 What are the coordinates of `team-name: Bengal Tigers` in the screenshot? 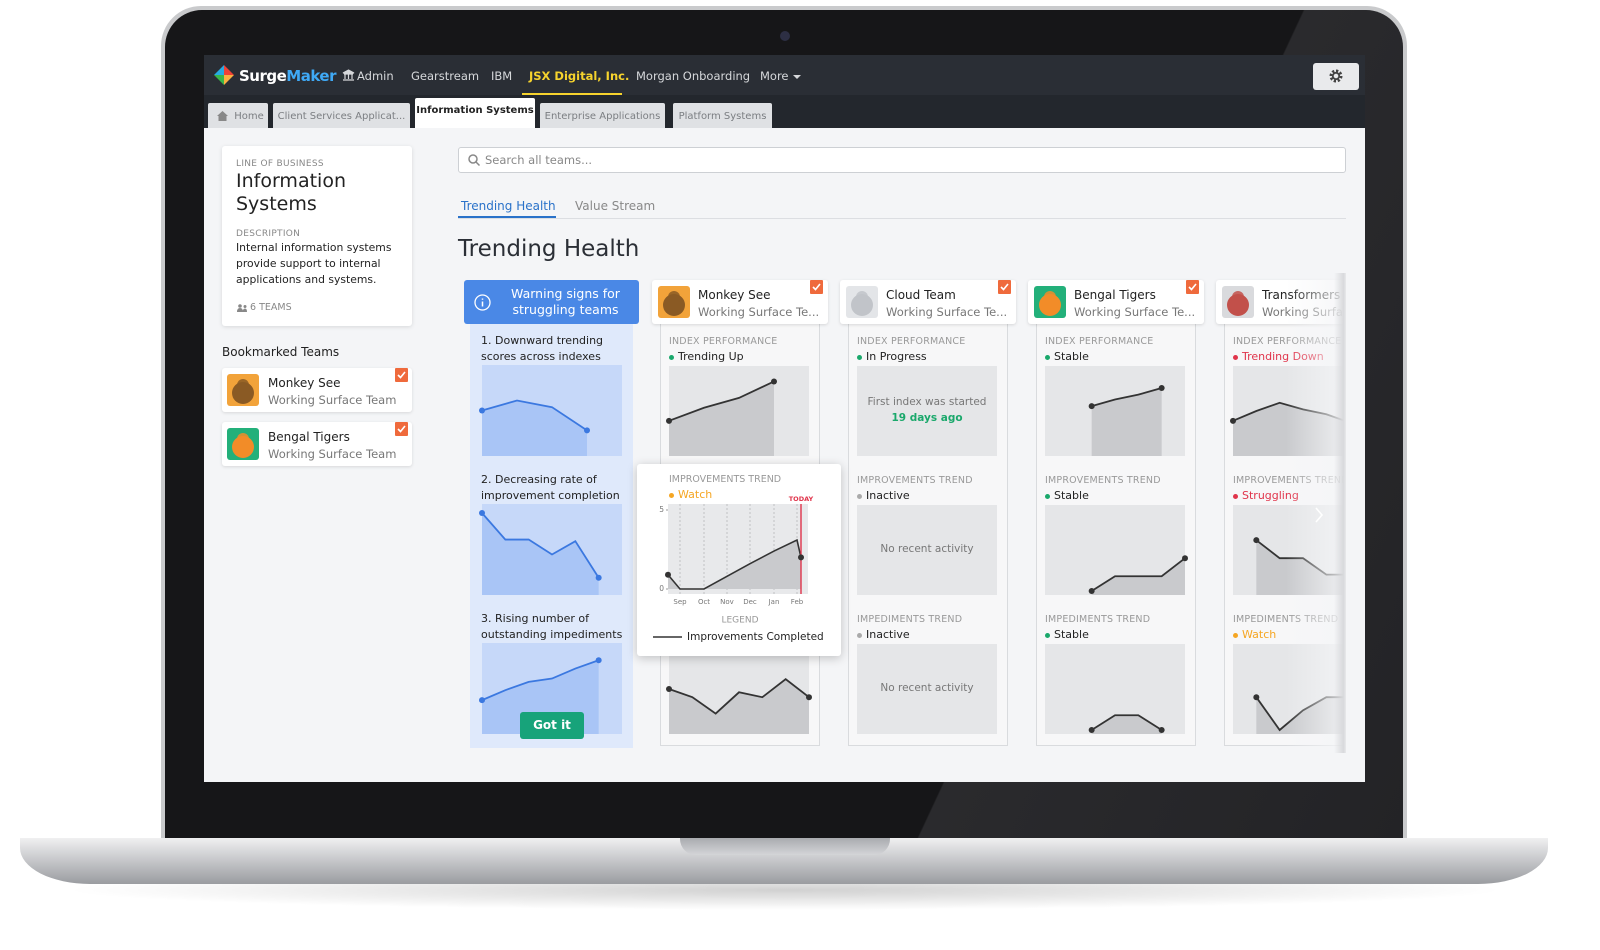 It's located at (1115, 295).